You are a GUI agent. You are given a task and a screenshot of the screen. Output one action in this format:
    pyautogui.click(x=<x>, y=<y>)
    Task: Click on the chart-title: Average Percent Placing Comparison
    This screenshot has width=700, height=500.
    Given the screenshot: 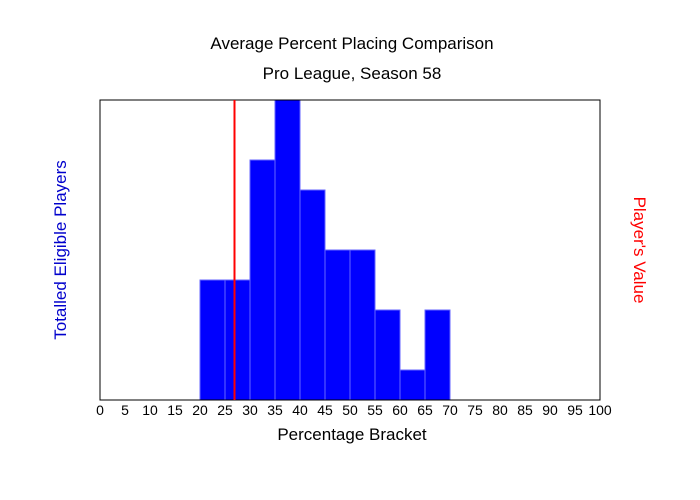 What is the action you would take?
    pyautogui.click(x=351, y=43)
    